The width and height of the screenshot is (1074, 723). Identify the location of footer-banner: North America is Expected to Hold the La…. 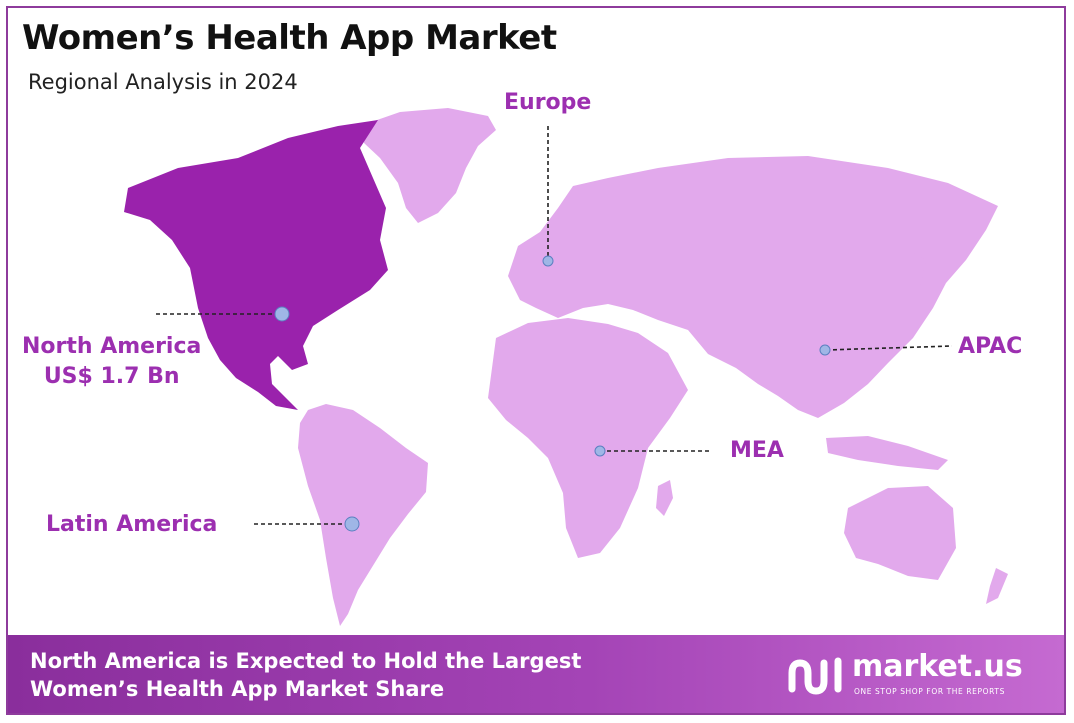
(536, 674).